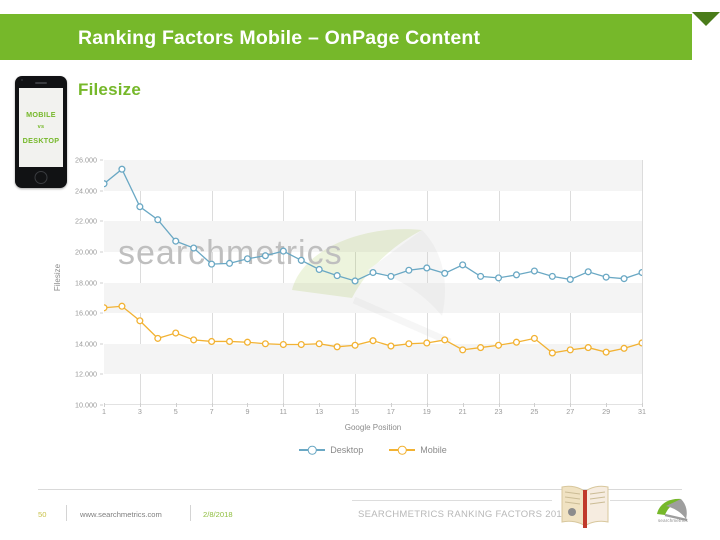 The image size is (720, 540). I want to click on footer-separator, so click(190, 513).